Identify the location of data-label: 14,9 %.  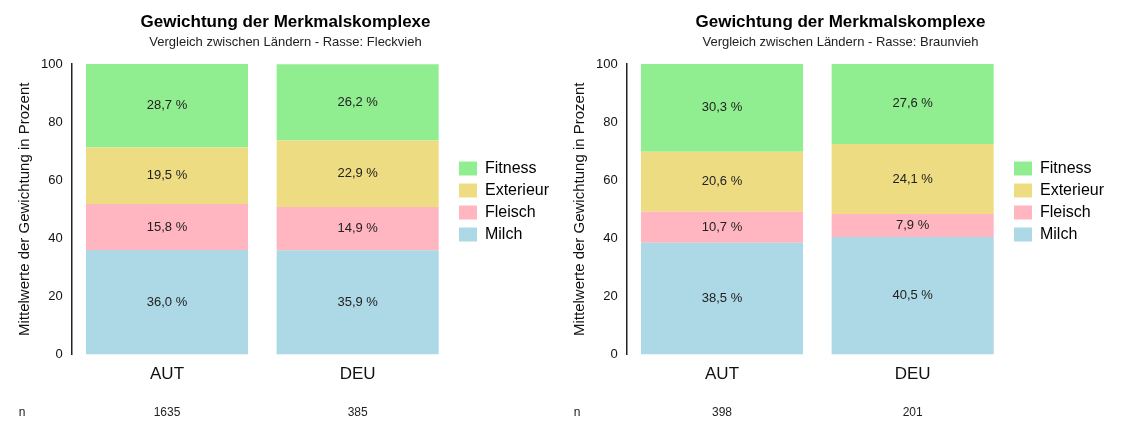
(358, 228).